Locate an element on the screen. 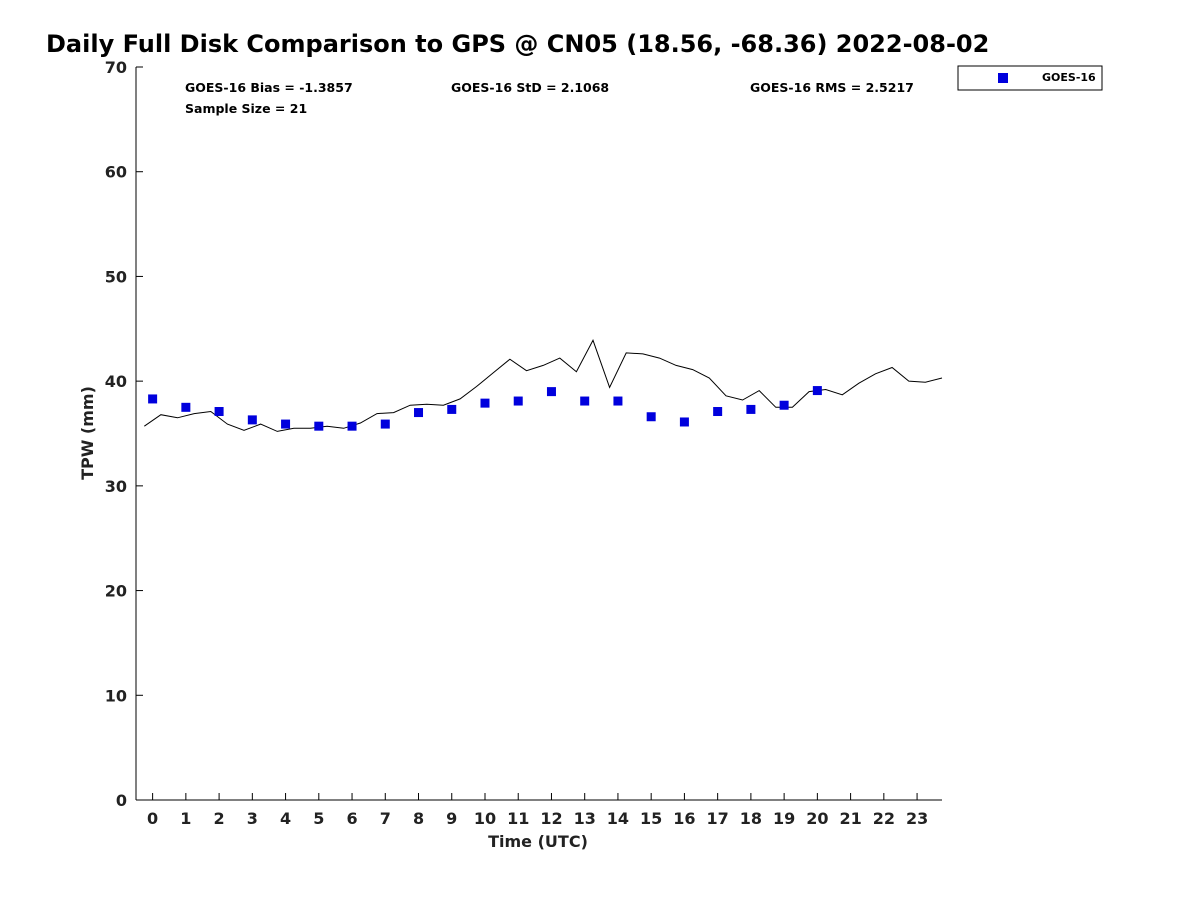 The image size is (1200, 900). x-tick-label: 11 is located at coordinates (518, 818).